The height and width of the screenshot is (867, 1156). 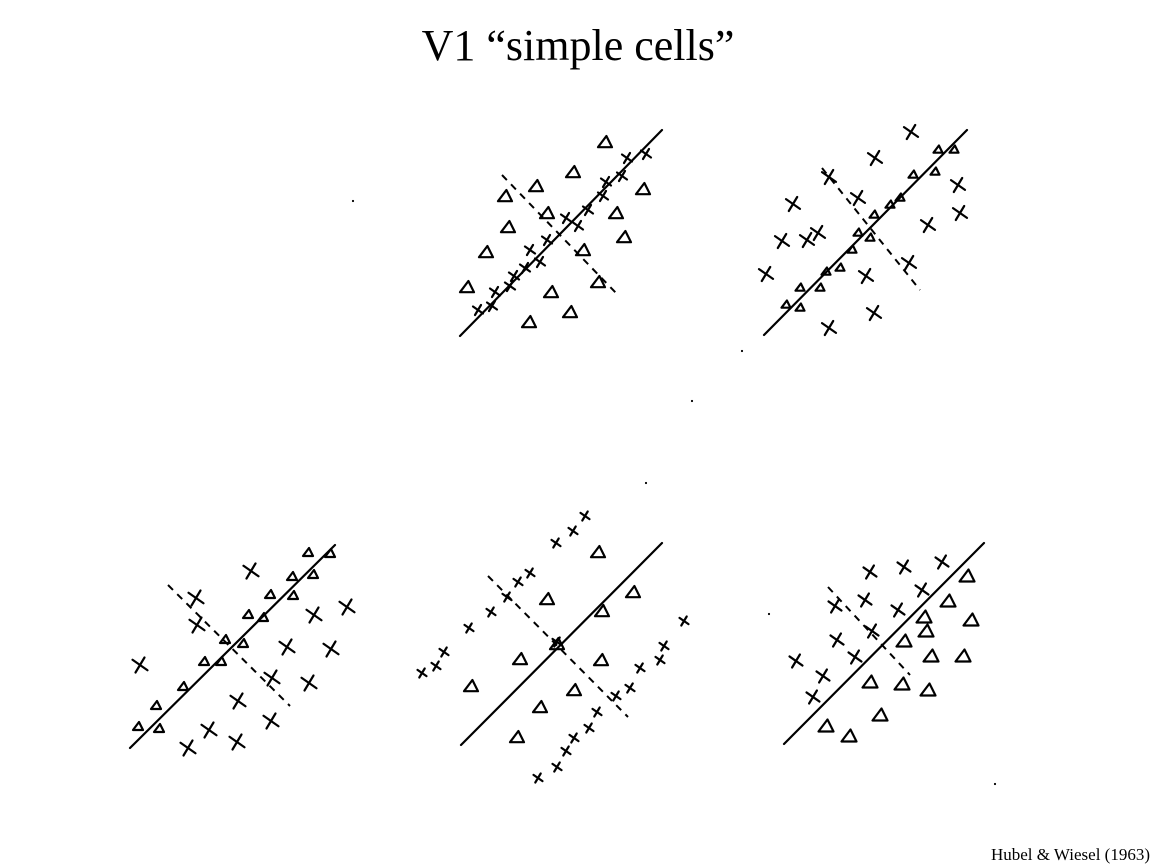 What do you see at coordinates (871, 229) in the screenshot?
I see `dashed-boundary-line` at bounding box center [871, 229].